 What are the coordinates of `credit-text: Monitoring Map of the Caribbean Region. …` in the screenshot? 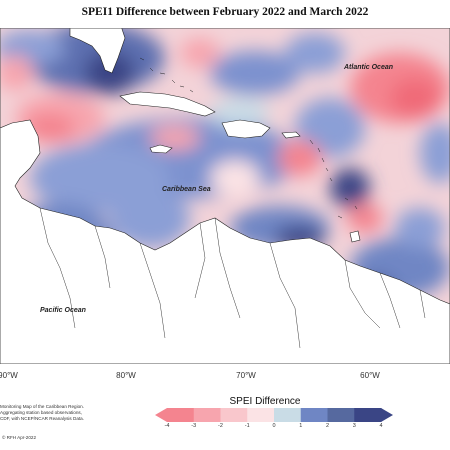 It's located at (75, 413).